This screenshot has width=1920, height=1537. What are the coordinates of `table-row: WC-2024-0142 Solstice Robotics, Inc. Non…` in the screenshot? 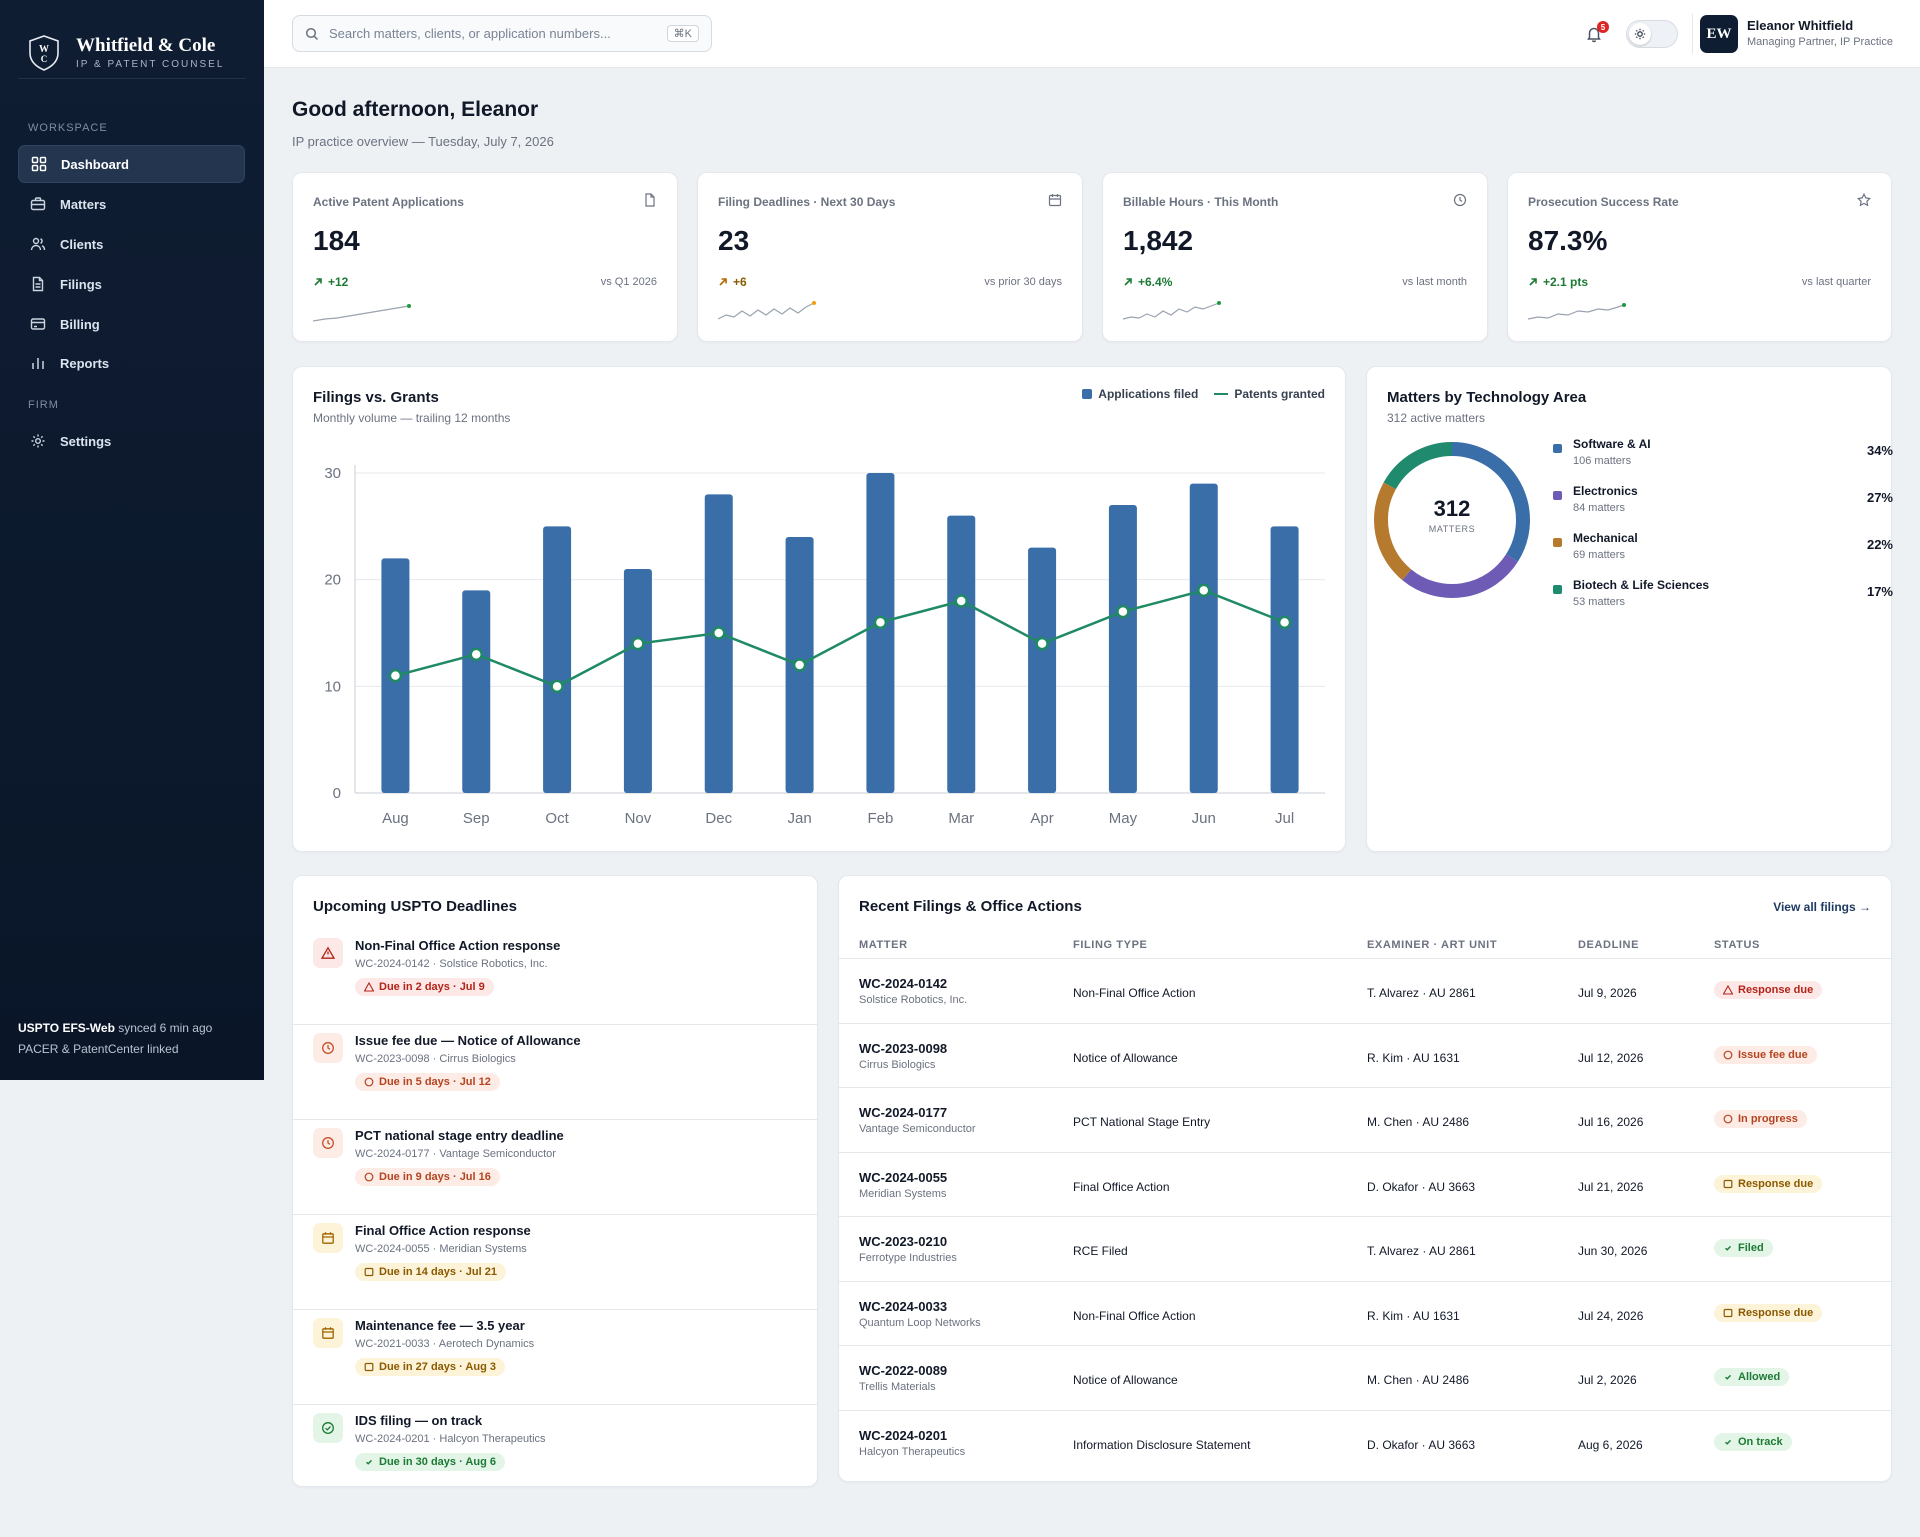 It's located at (1365, 991).